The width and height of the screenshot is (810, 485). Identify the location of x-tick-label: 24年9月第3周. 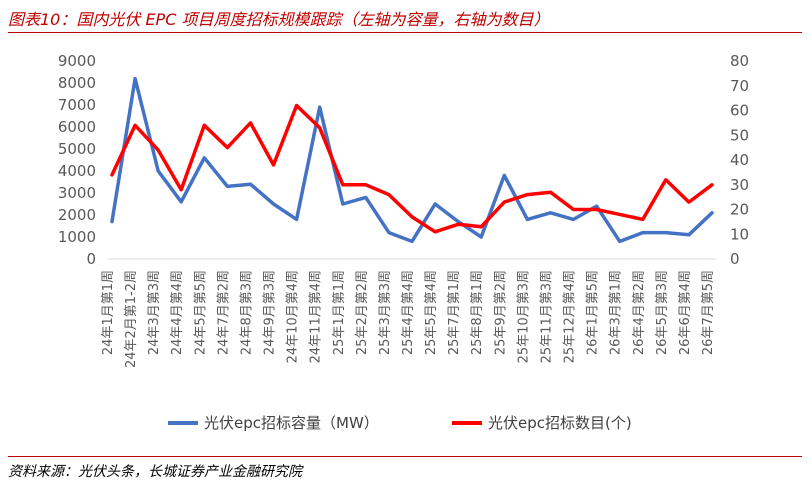
(270, 312).